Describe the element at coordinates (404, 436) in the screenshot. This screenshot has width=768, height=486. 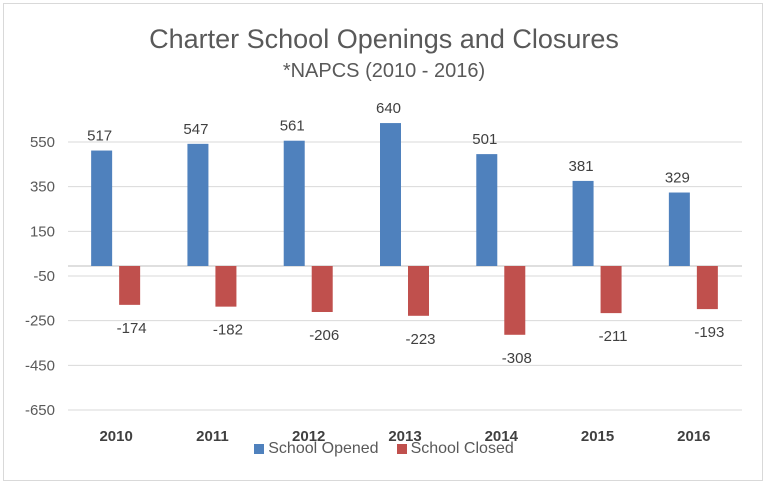
I see `x-tick-label: 2013` at that location.